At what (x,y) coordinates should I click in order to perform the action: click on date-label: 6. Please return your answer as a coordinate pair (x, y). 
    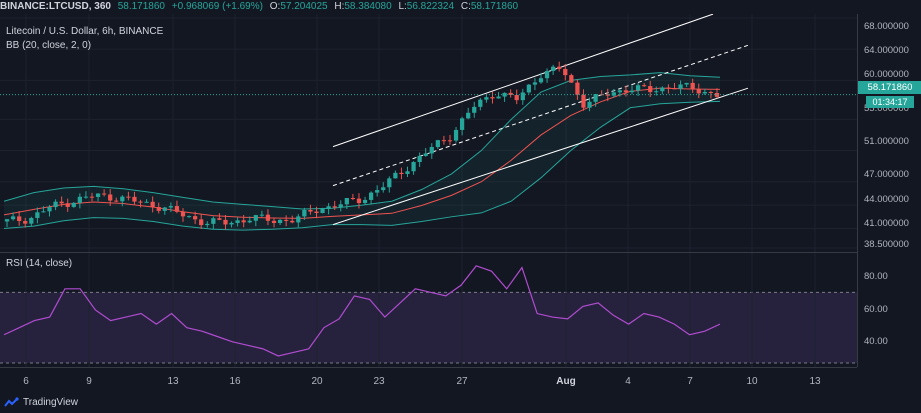
    Looking at the image, I should click on (26, 381).